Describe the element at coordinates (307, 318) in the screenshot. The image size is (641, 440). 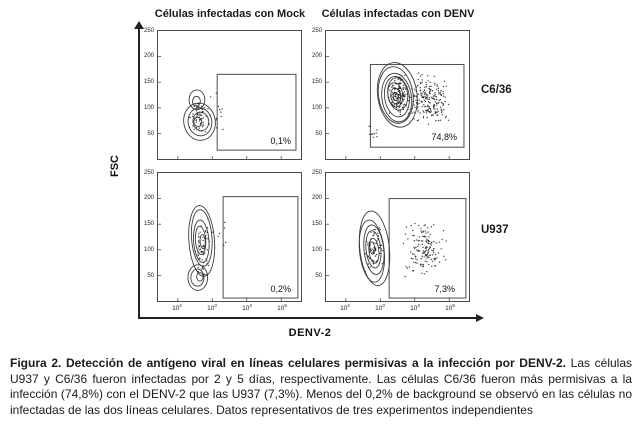
I see `x-axis-line` at that location.